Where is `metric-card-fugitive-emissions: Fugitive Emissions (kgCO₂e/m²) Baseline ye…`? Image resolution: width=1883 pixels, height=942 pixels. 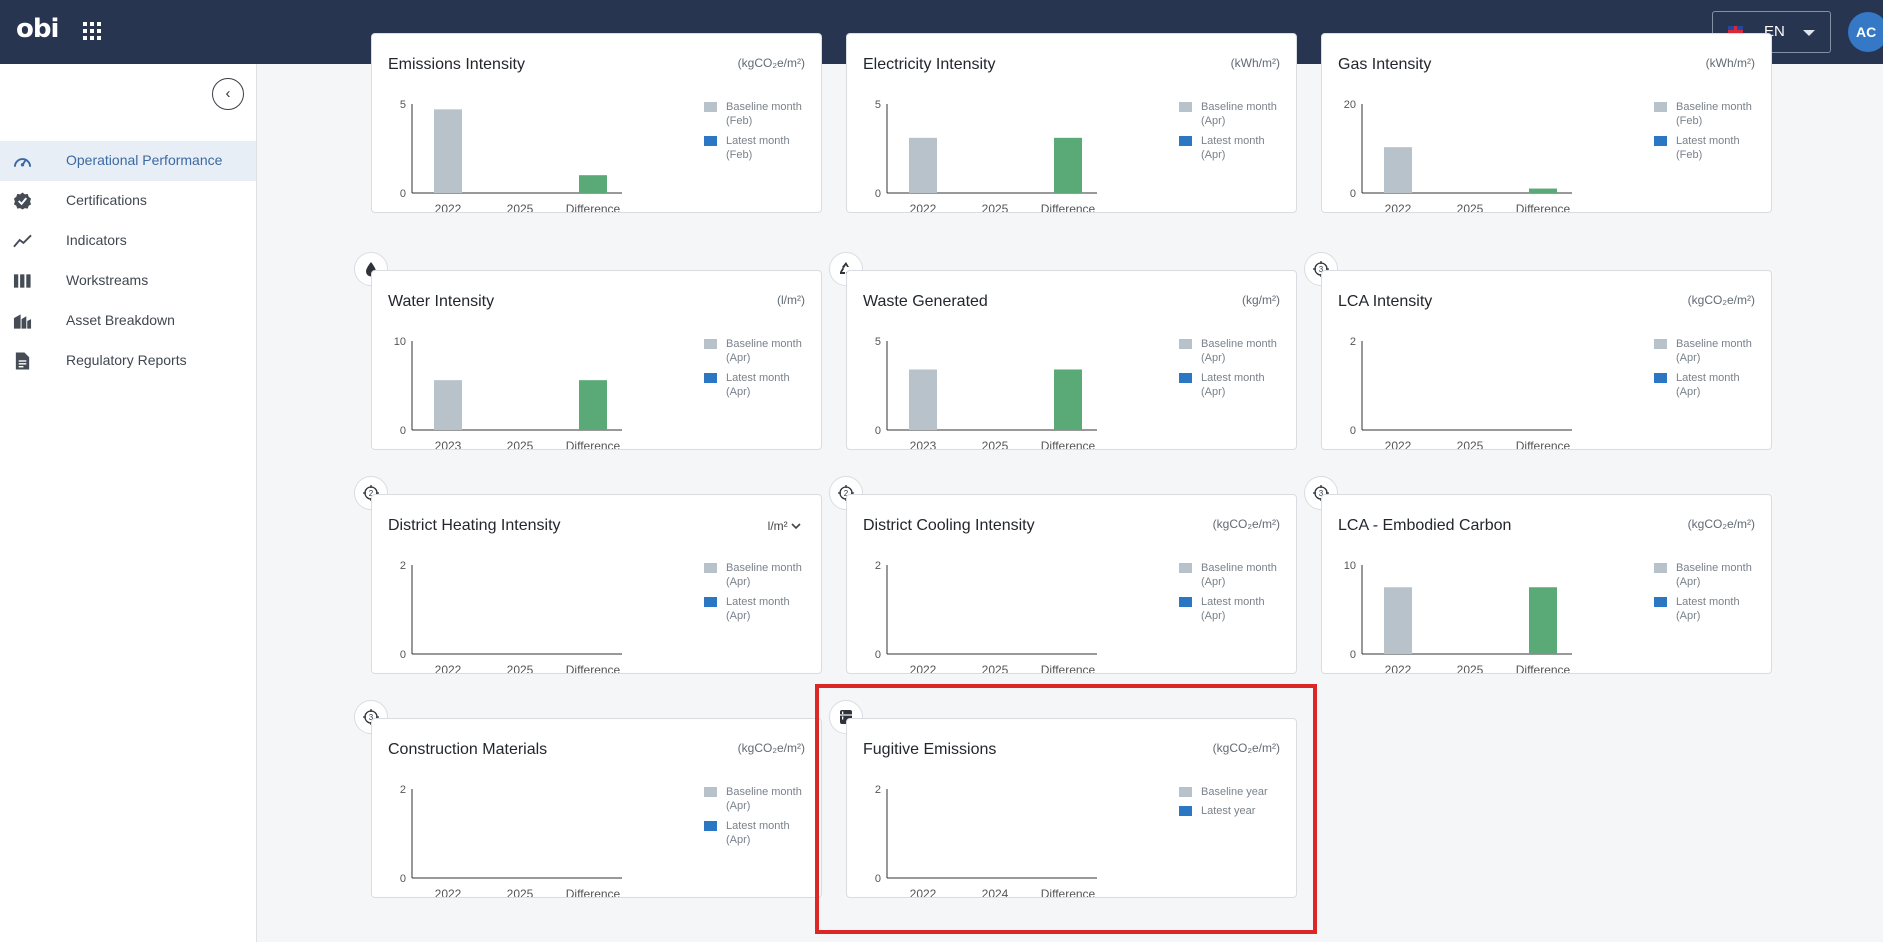
metric-card-fugitive-emissions: Fugitive Emissions (kgCO₂e/m²) Baseline ye… is located at coordinates (1071, 808).